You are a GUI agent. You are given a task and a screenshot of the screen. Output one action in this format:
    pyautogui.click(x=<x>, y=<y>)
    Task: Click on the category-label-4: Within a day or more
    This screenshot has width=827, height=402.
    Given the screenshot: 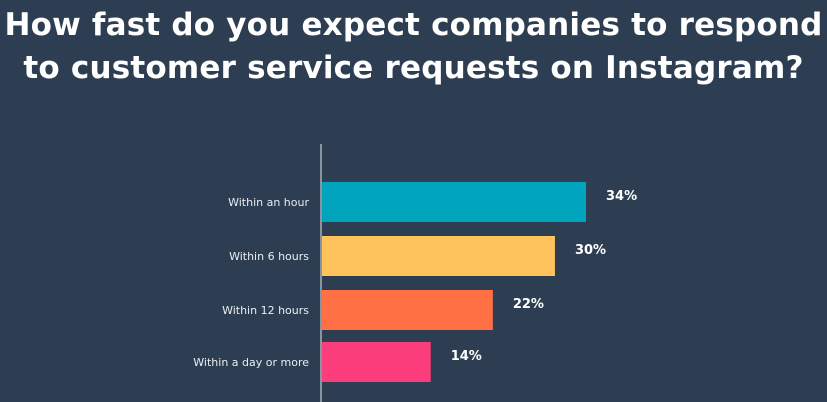 What is the action you would take?
    pyautogui.click(x=251, y=362)
    